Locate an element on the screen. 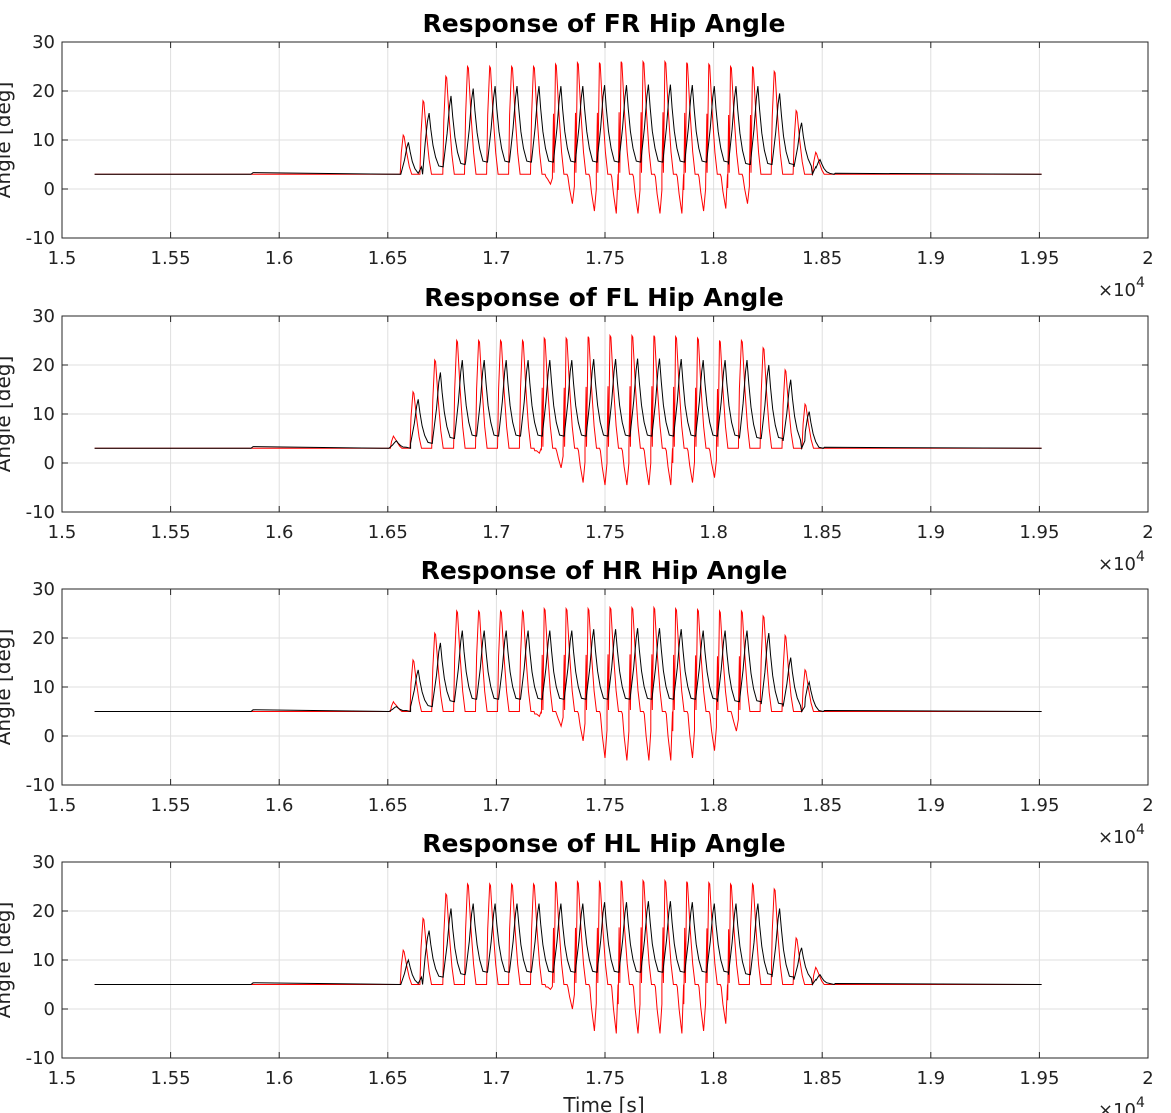 This screenshot has width=1171, height=1113. subplot-title: Response of FR Hip Angle is located at coordinates (604, 23).